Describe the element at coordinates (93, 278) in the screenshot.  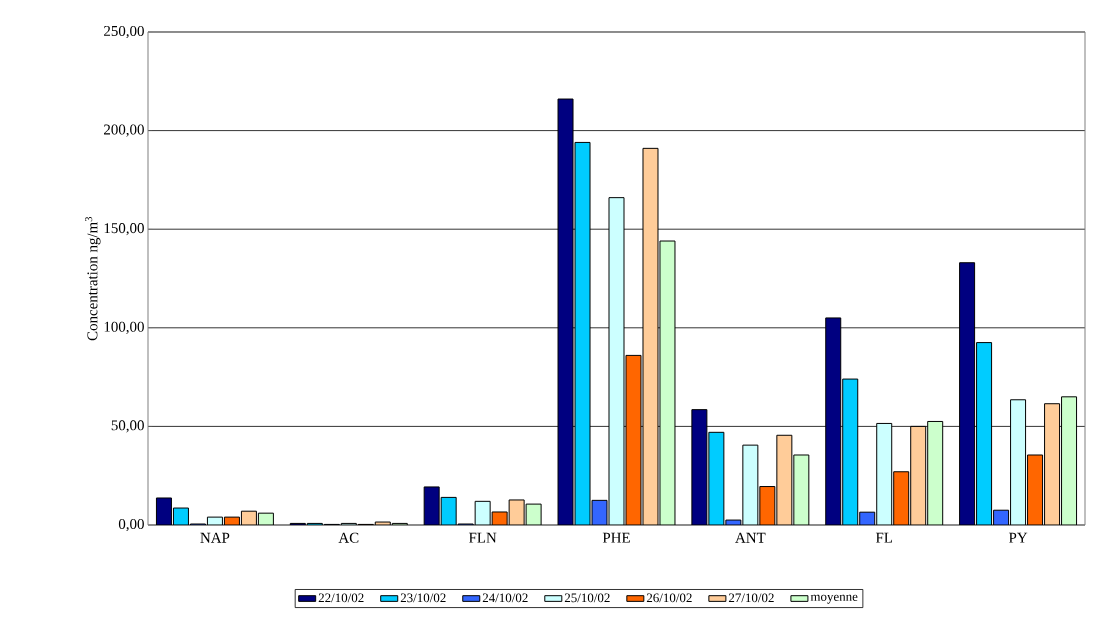
I see `y-axis-title: Concentration ng/m$^{3}$` at that location.